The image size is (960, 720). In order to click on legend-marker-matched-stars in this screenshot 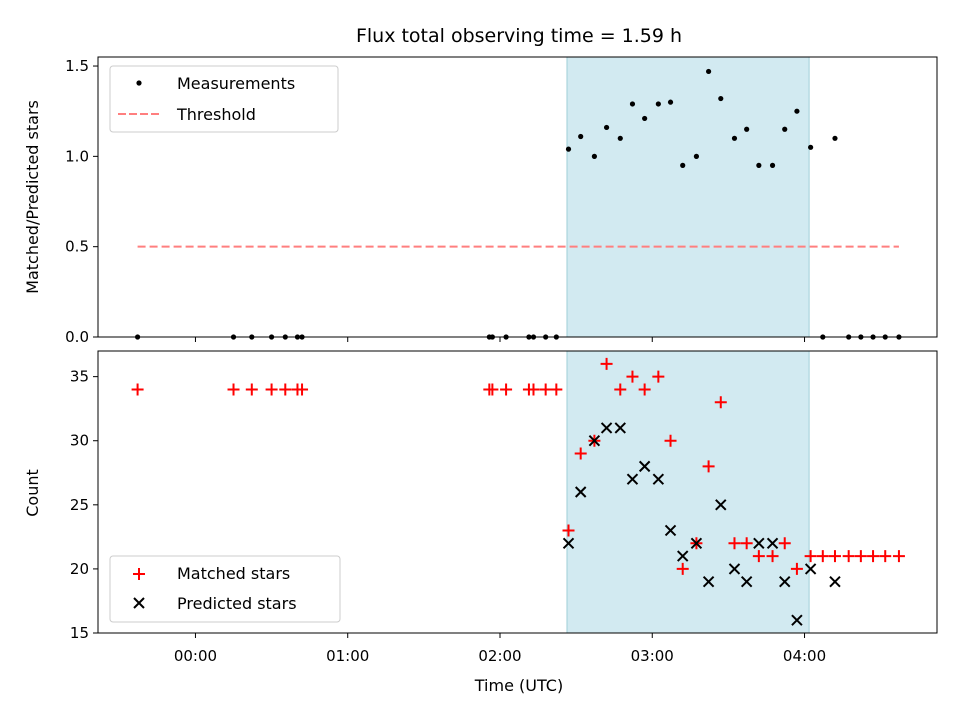, I will do `click(139, 574)`.